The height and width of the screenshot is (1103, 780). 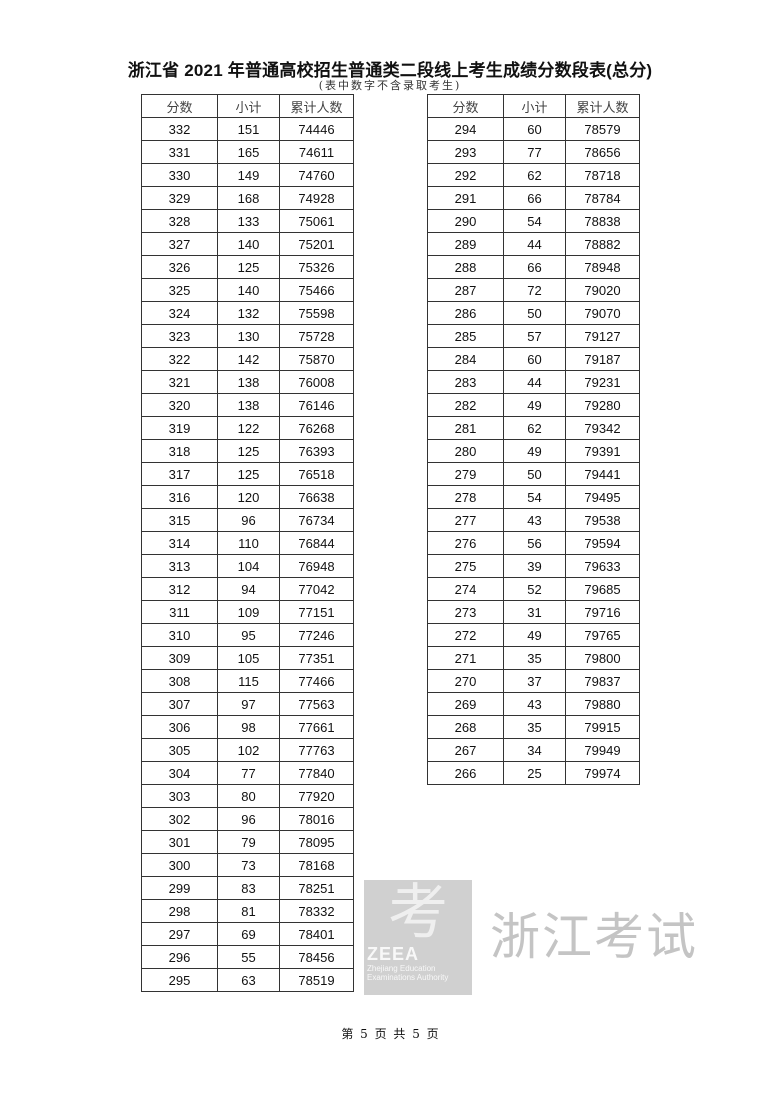 I want to click on cell-score: 316, so click(x=179, y=497).